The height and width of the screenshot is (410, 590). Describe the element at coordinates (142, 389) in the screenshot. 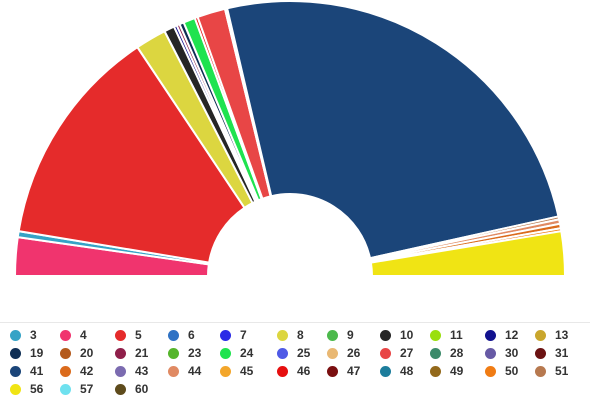

I see `legend-label: 60` at that location.